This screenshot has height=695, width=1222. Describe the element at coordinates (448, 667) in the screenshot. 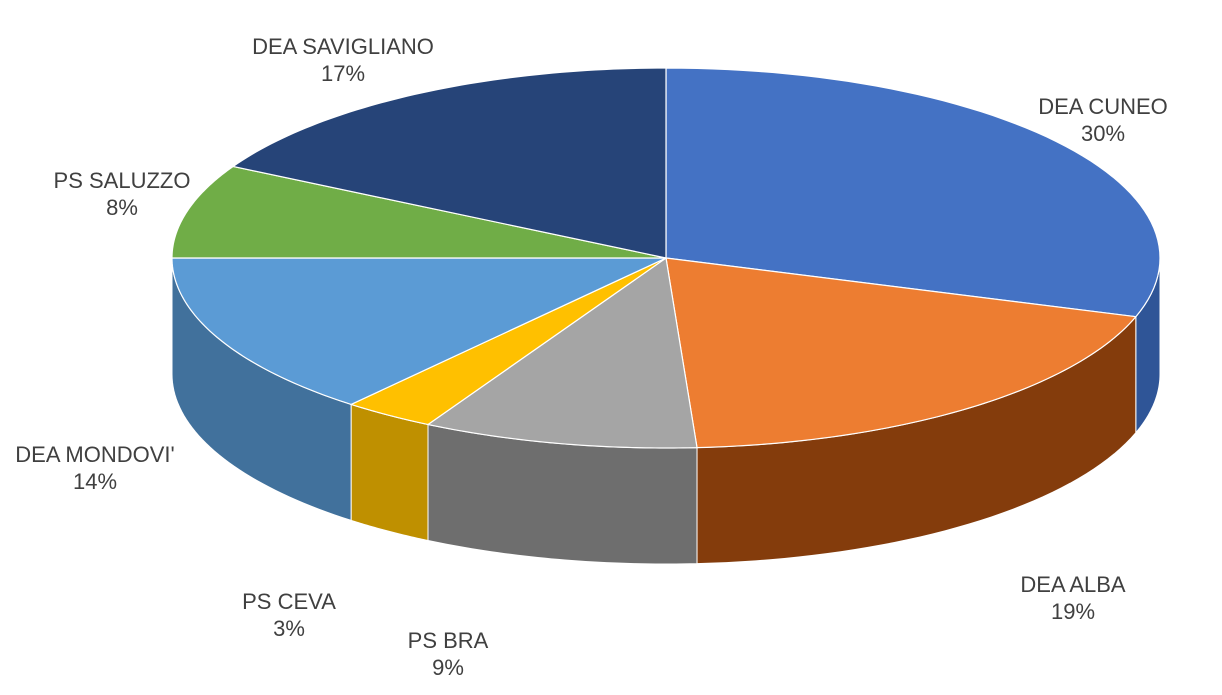

I see `slice-percent-ps-bra: 9%` at that location.